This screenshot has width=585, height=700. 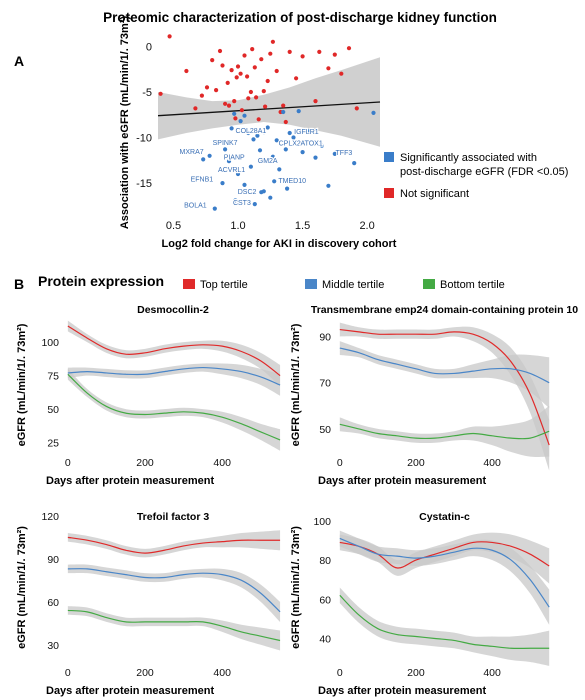 I want to click on gene-label: TFF3, so click(x=344, y=153).